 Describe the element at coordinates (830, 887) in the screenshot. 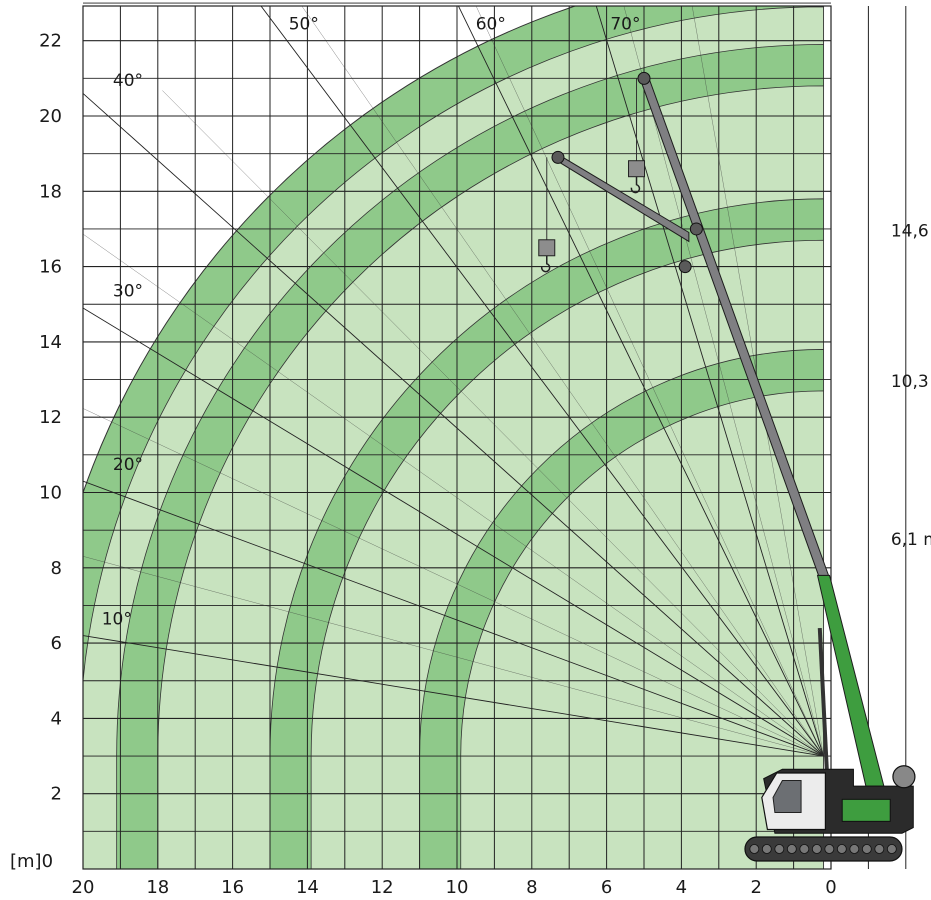

I see `x-tick-label-0: 0` at that location.